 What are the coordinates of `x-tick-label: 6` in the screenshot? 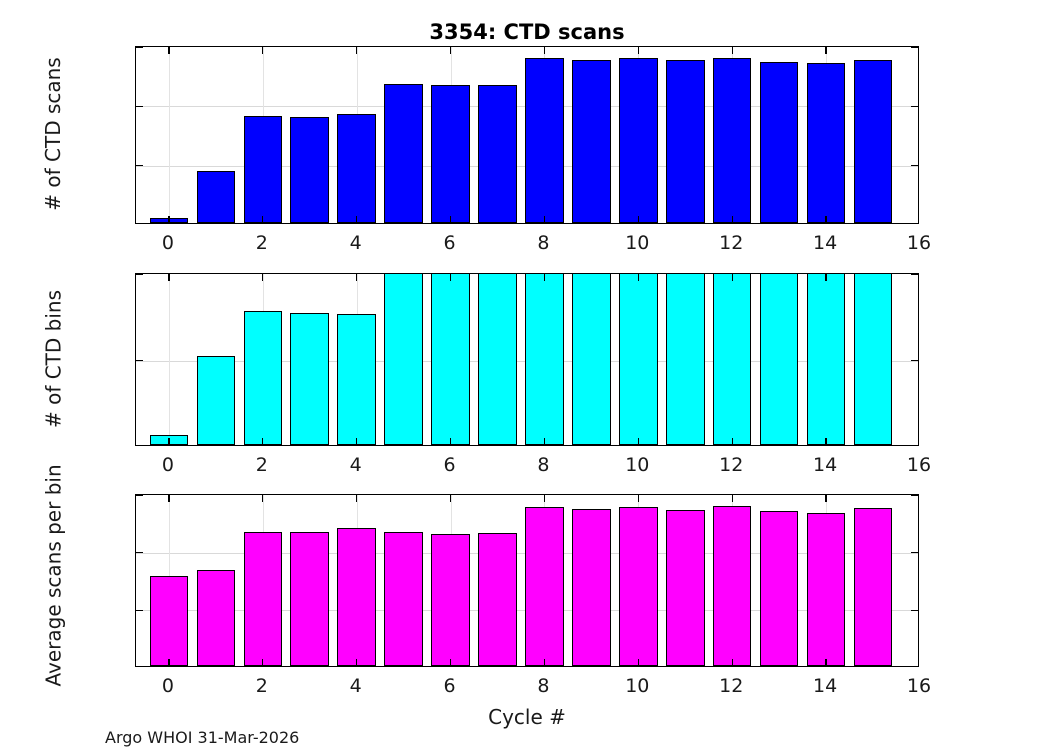 It's located at (449, 465).